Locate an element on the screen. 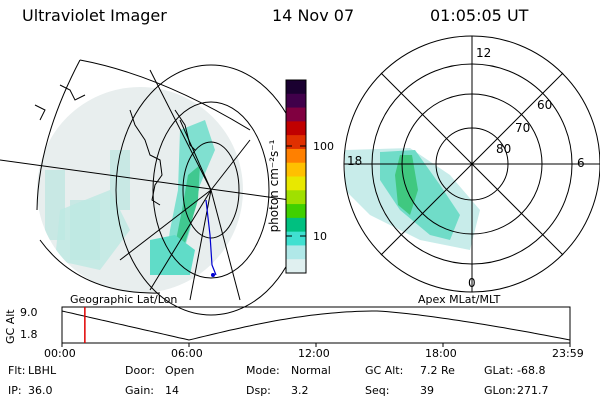 Image resolution: width=600 pixels, height=400 pixels. info-value: Normal is located at coordinates (311, 370).